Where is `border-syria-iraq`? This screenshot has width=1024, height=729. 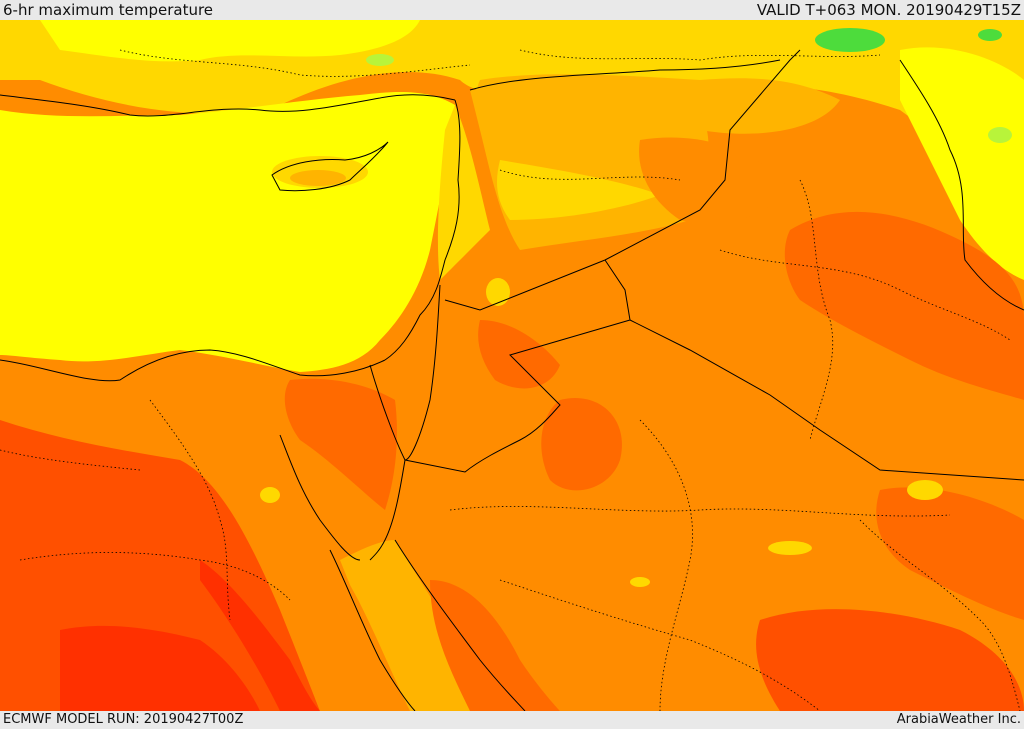
border-syria-iraq is located at coordinates (702, 155).